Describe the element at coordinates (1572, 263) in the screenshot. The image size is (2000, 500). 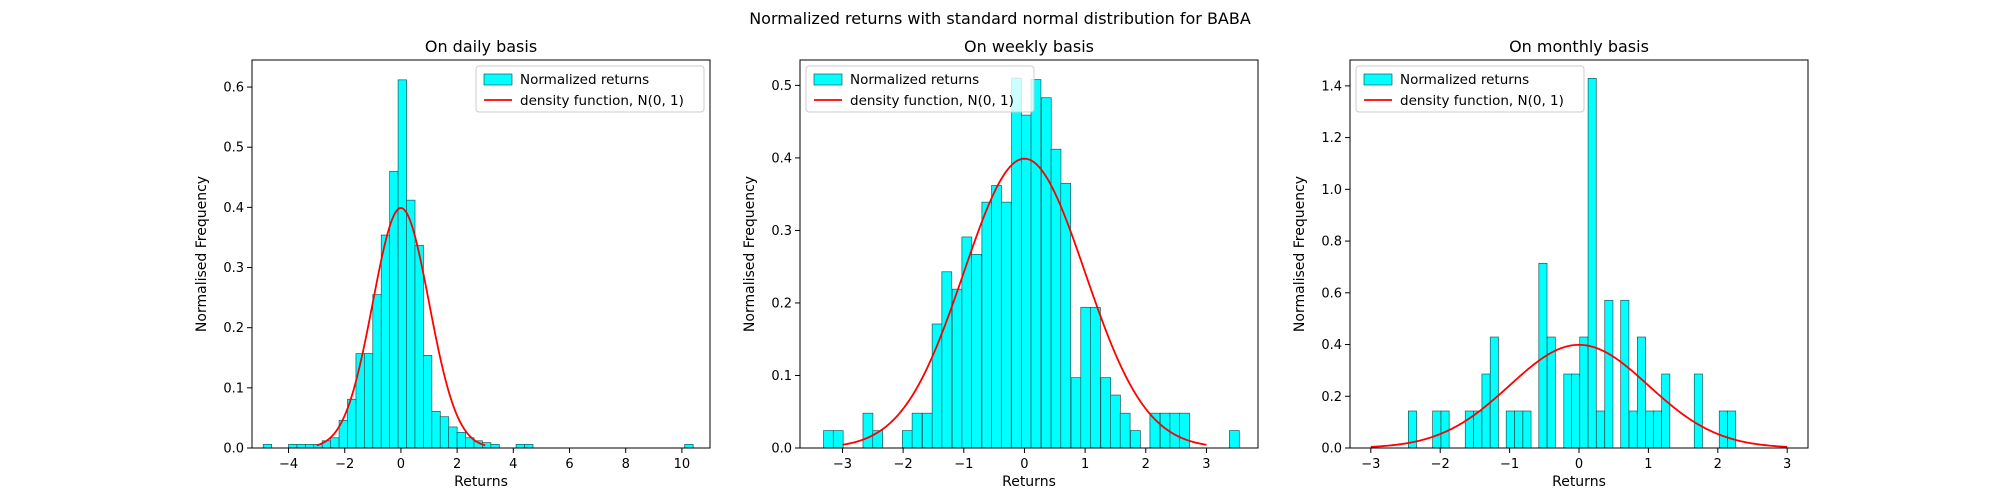
I see `histogram-bars` at that location.